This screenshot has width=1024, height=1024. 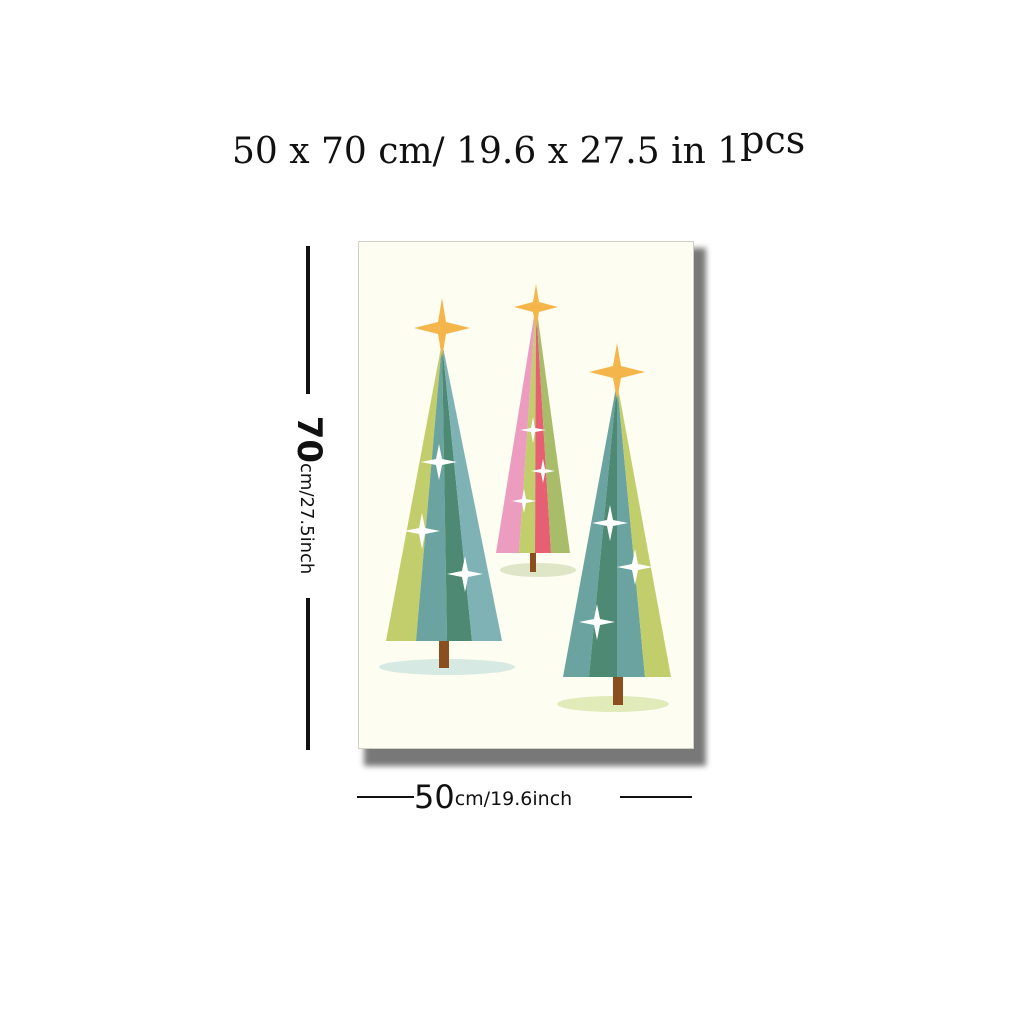 What do you see at coordinates (309, 439) in the screenshot?
I see `height-value: 70` at bounding box center [309, 439].